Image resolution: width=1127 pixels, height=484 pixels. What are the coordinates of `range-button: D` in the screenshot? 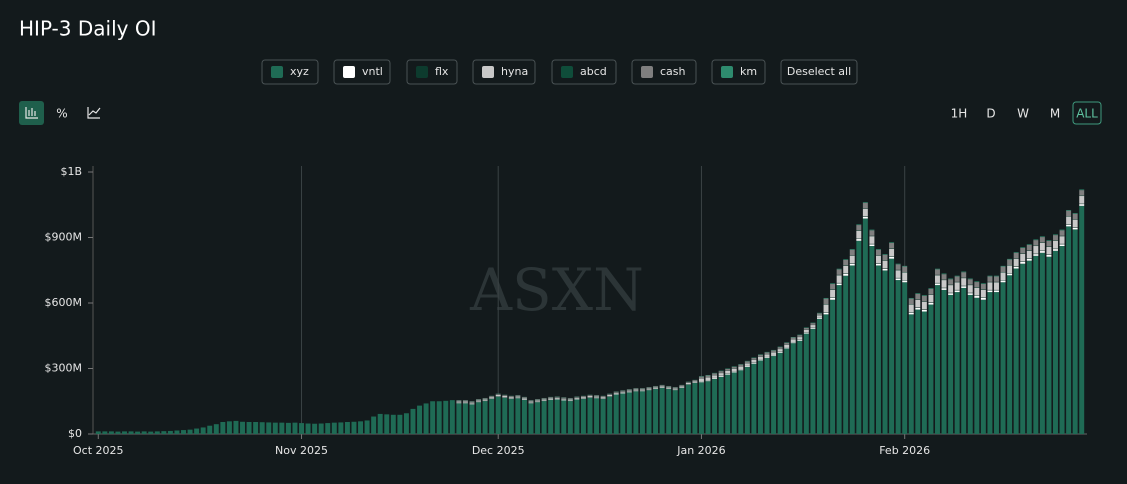 It's located at (990, 114).